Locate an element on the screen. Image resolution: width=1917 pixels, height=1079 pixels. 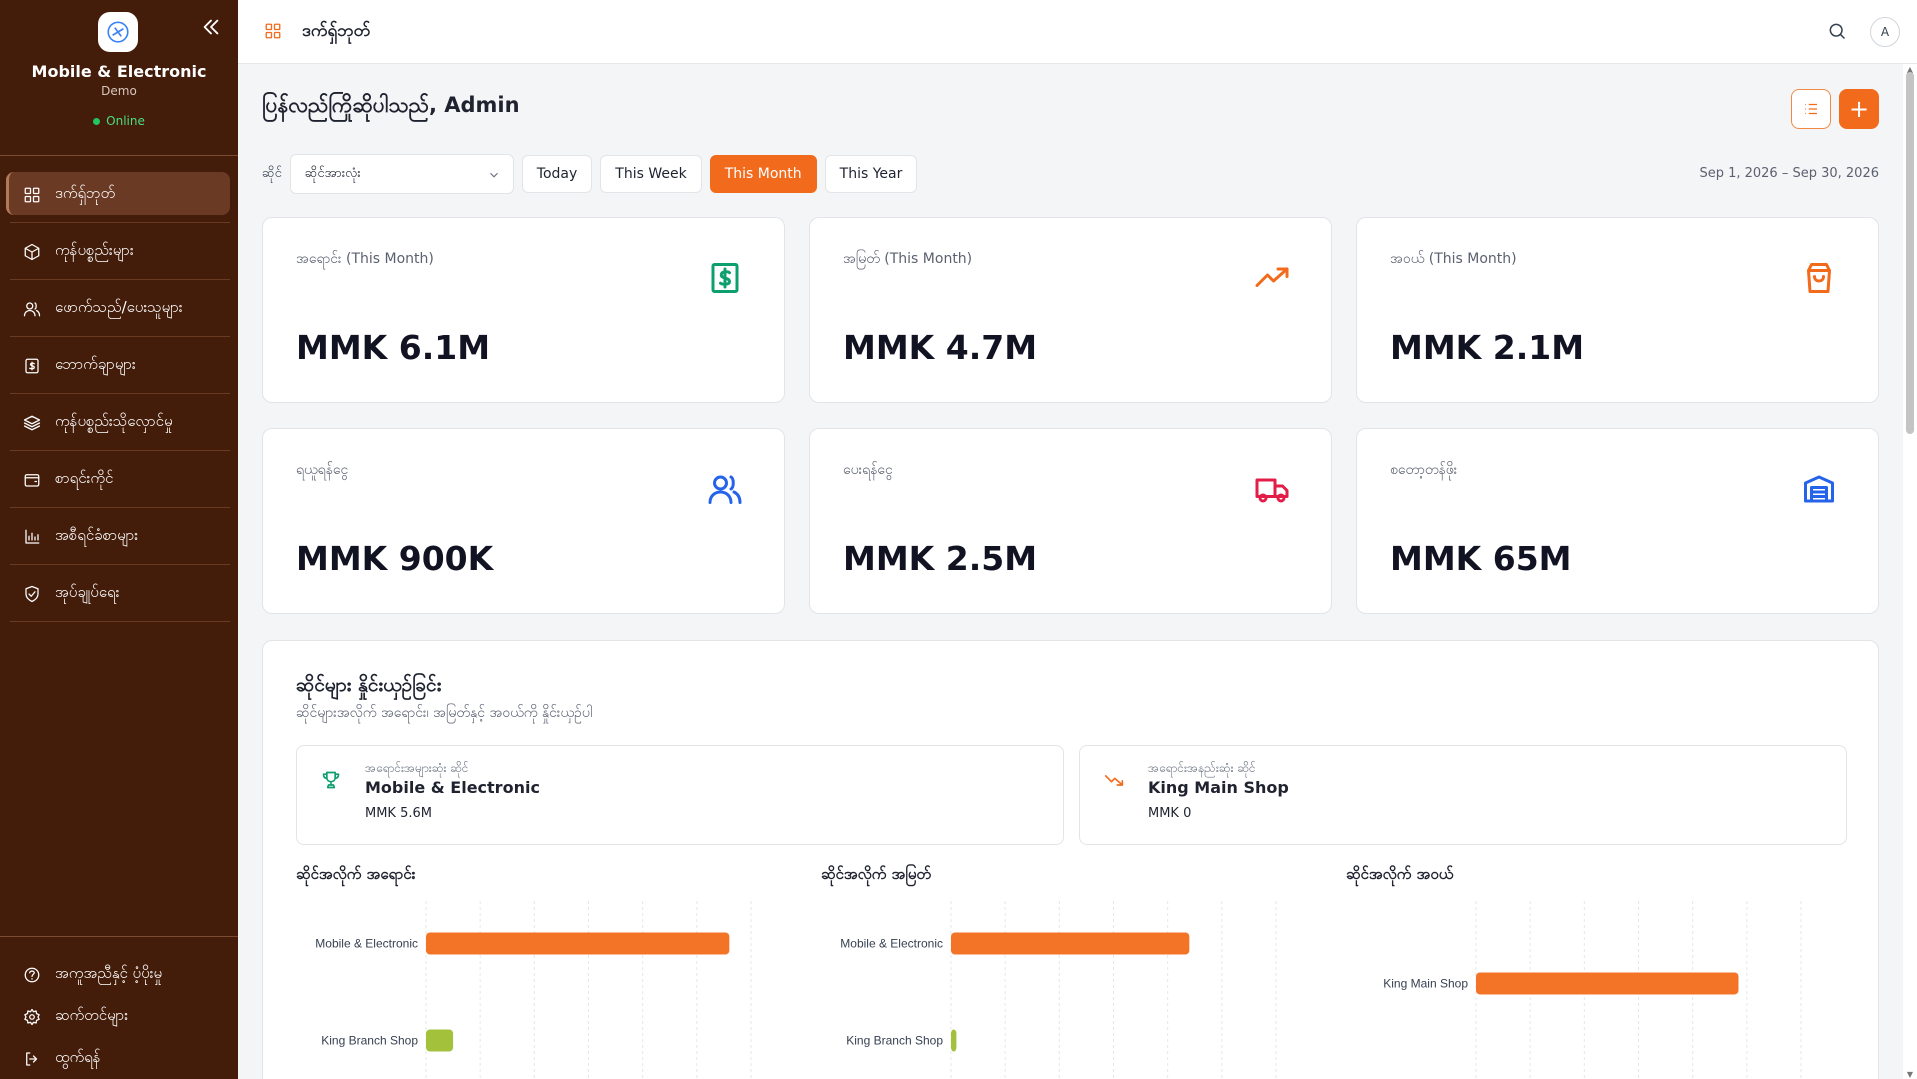
list-view-button is located at coordinates (1811, 109).